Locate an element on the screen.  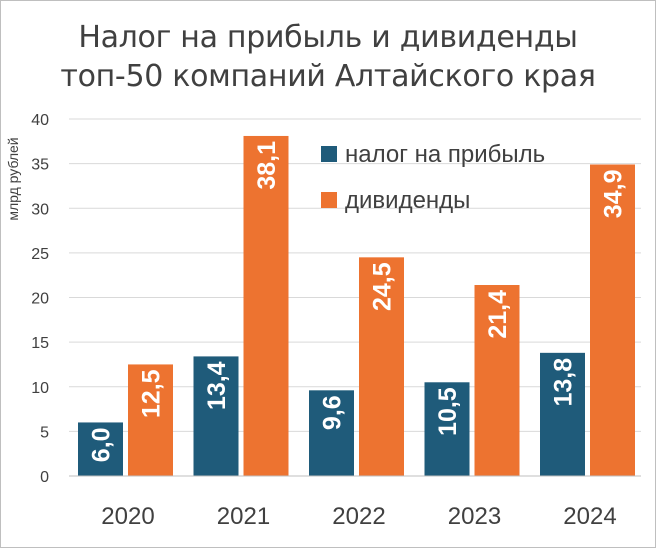
data-label: 6,0 is located at coordinates (102, 444).